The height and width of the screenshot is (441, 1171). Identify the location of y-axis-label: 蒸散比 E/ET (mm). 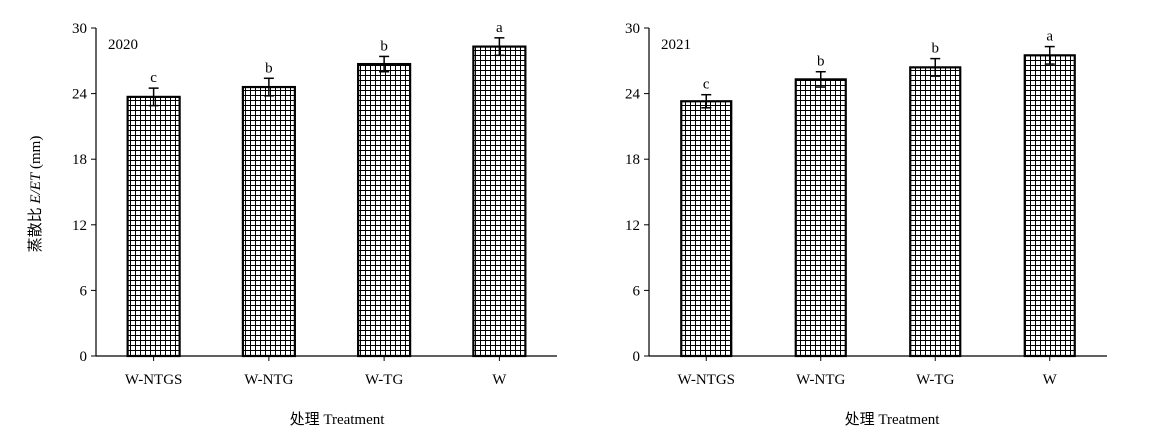
(35, 194).